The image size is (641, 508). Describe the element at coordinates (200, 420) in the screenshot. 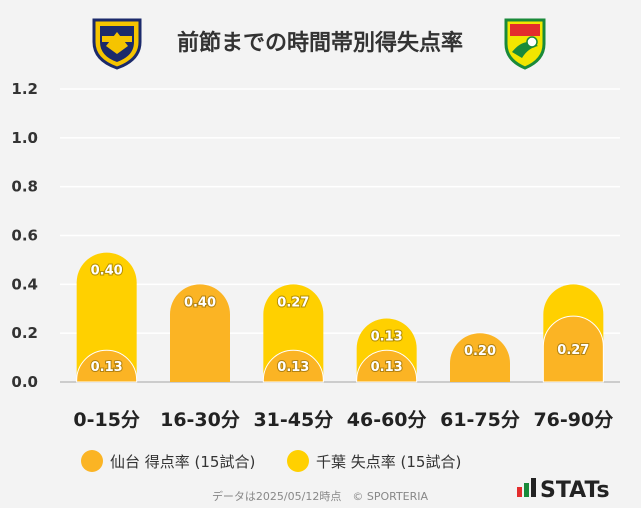

I see `x-tick-label: 16-30分` at that location.